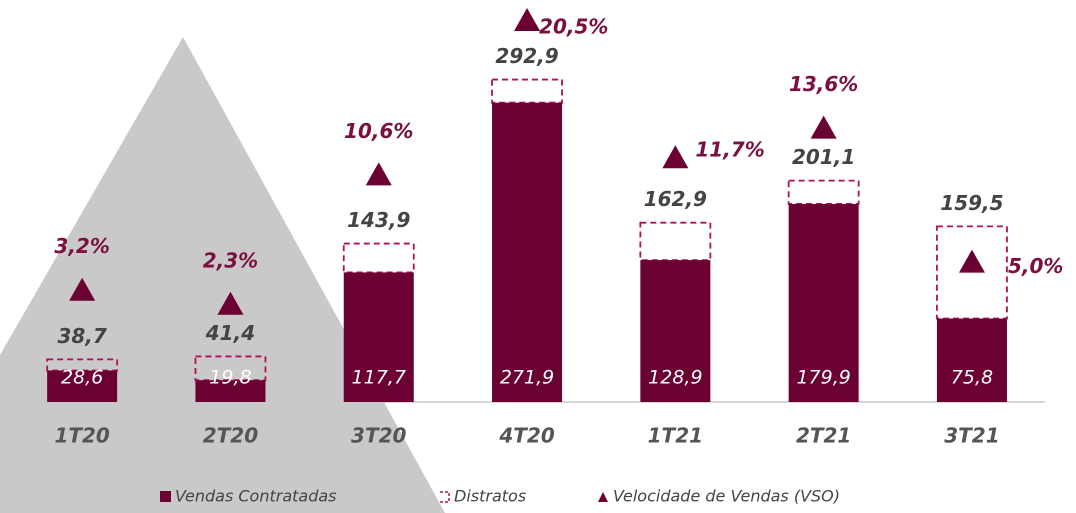  What do you see at coordinates (82, 378) in the screenshot?
I see `bar-label: 28,6` at bounding box center [82, 378].